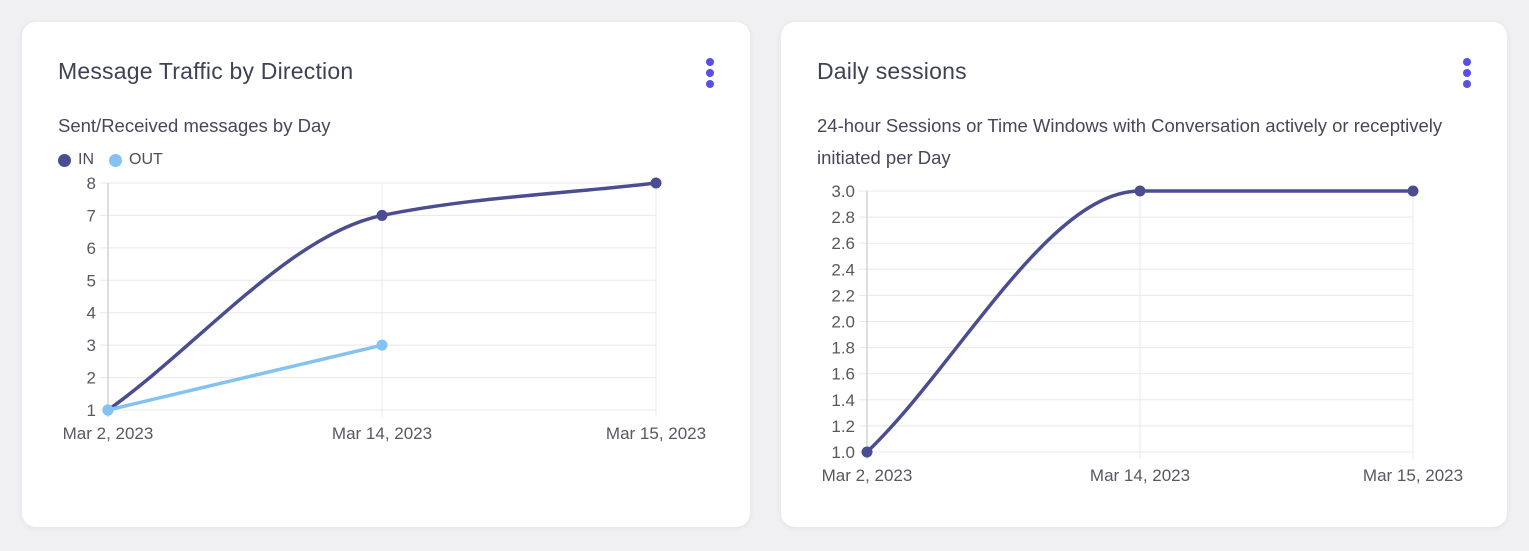  What do you see at coordinates (843, 322) in the screenshot?
I see `svg-text: 2.0` at bounding box center [843, 322].